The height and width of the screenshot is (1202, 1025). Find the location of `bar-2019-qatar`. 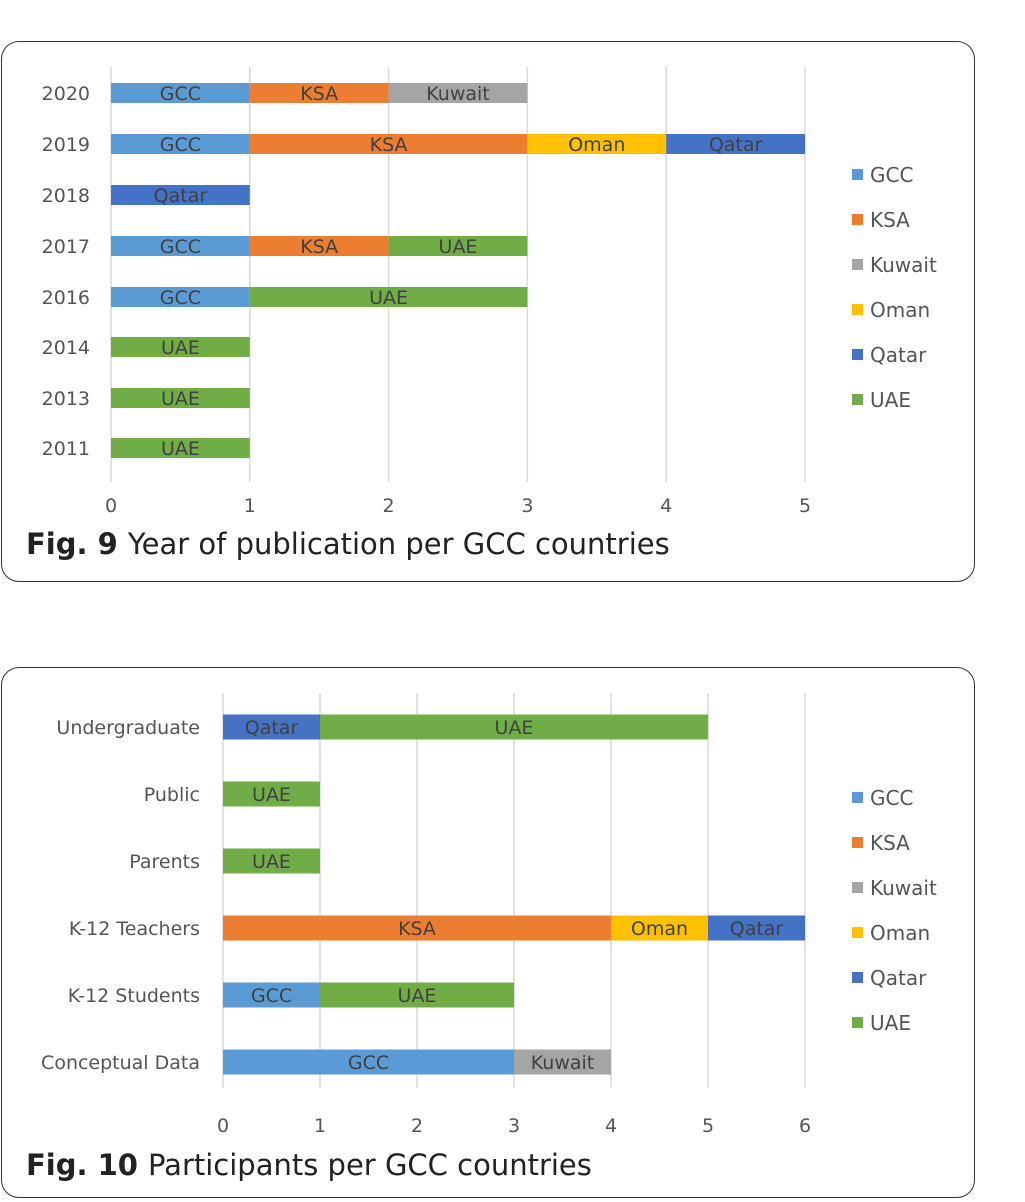

bar-2019-qatar is located at coordinates (735, 144).